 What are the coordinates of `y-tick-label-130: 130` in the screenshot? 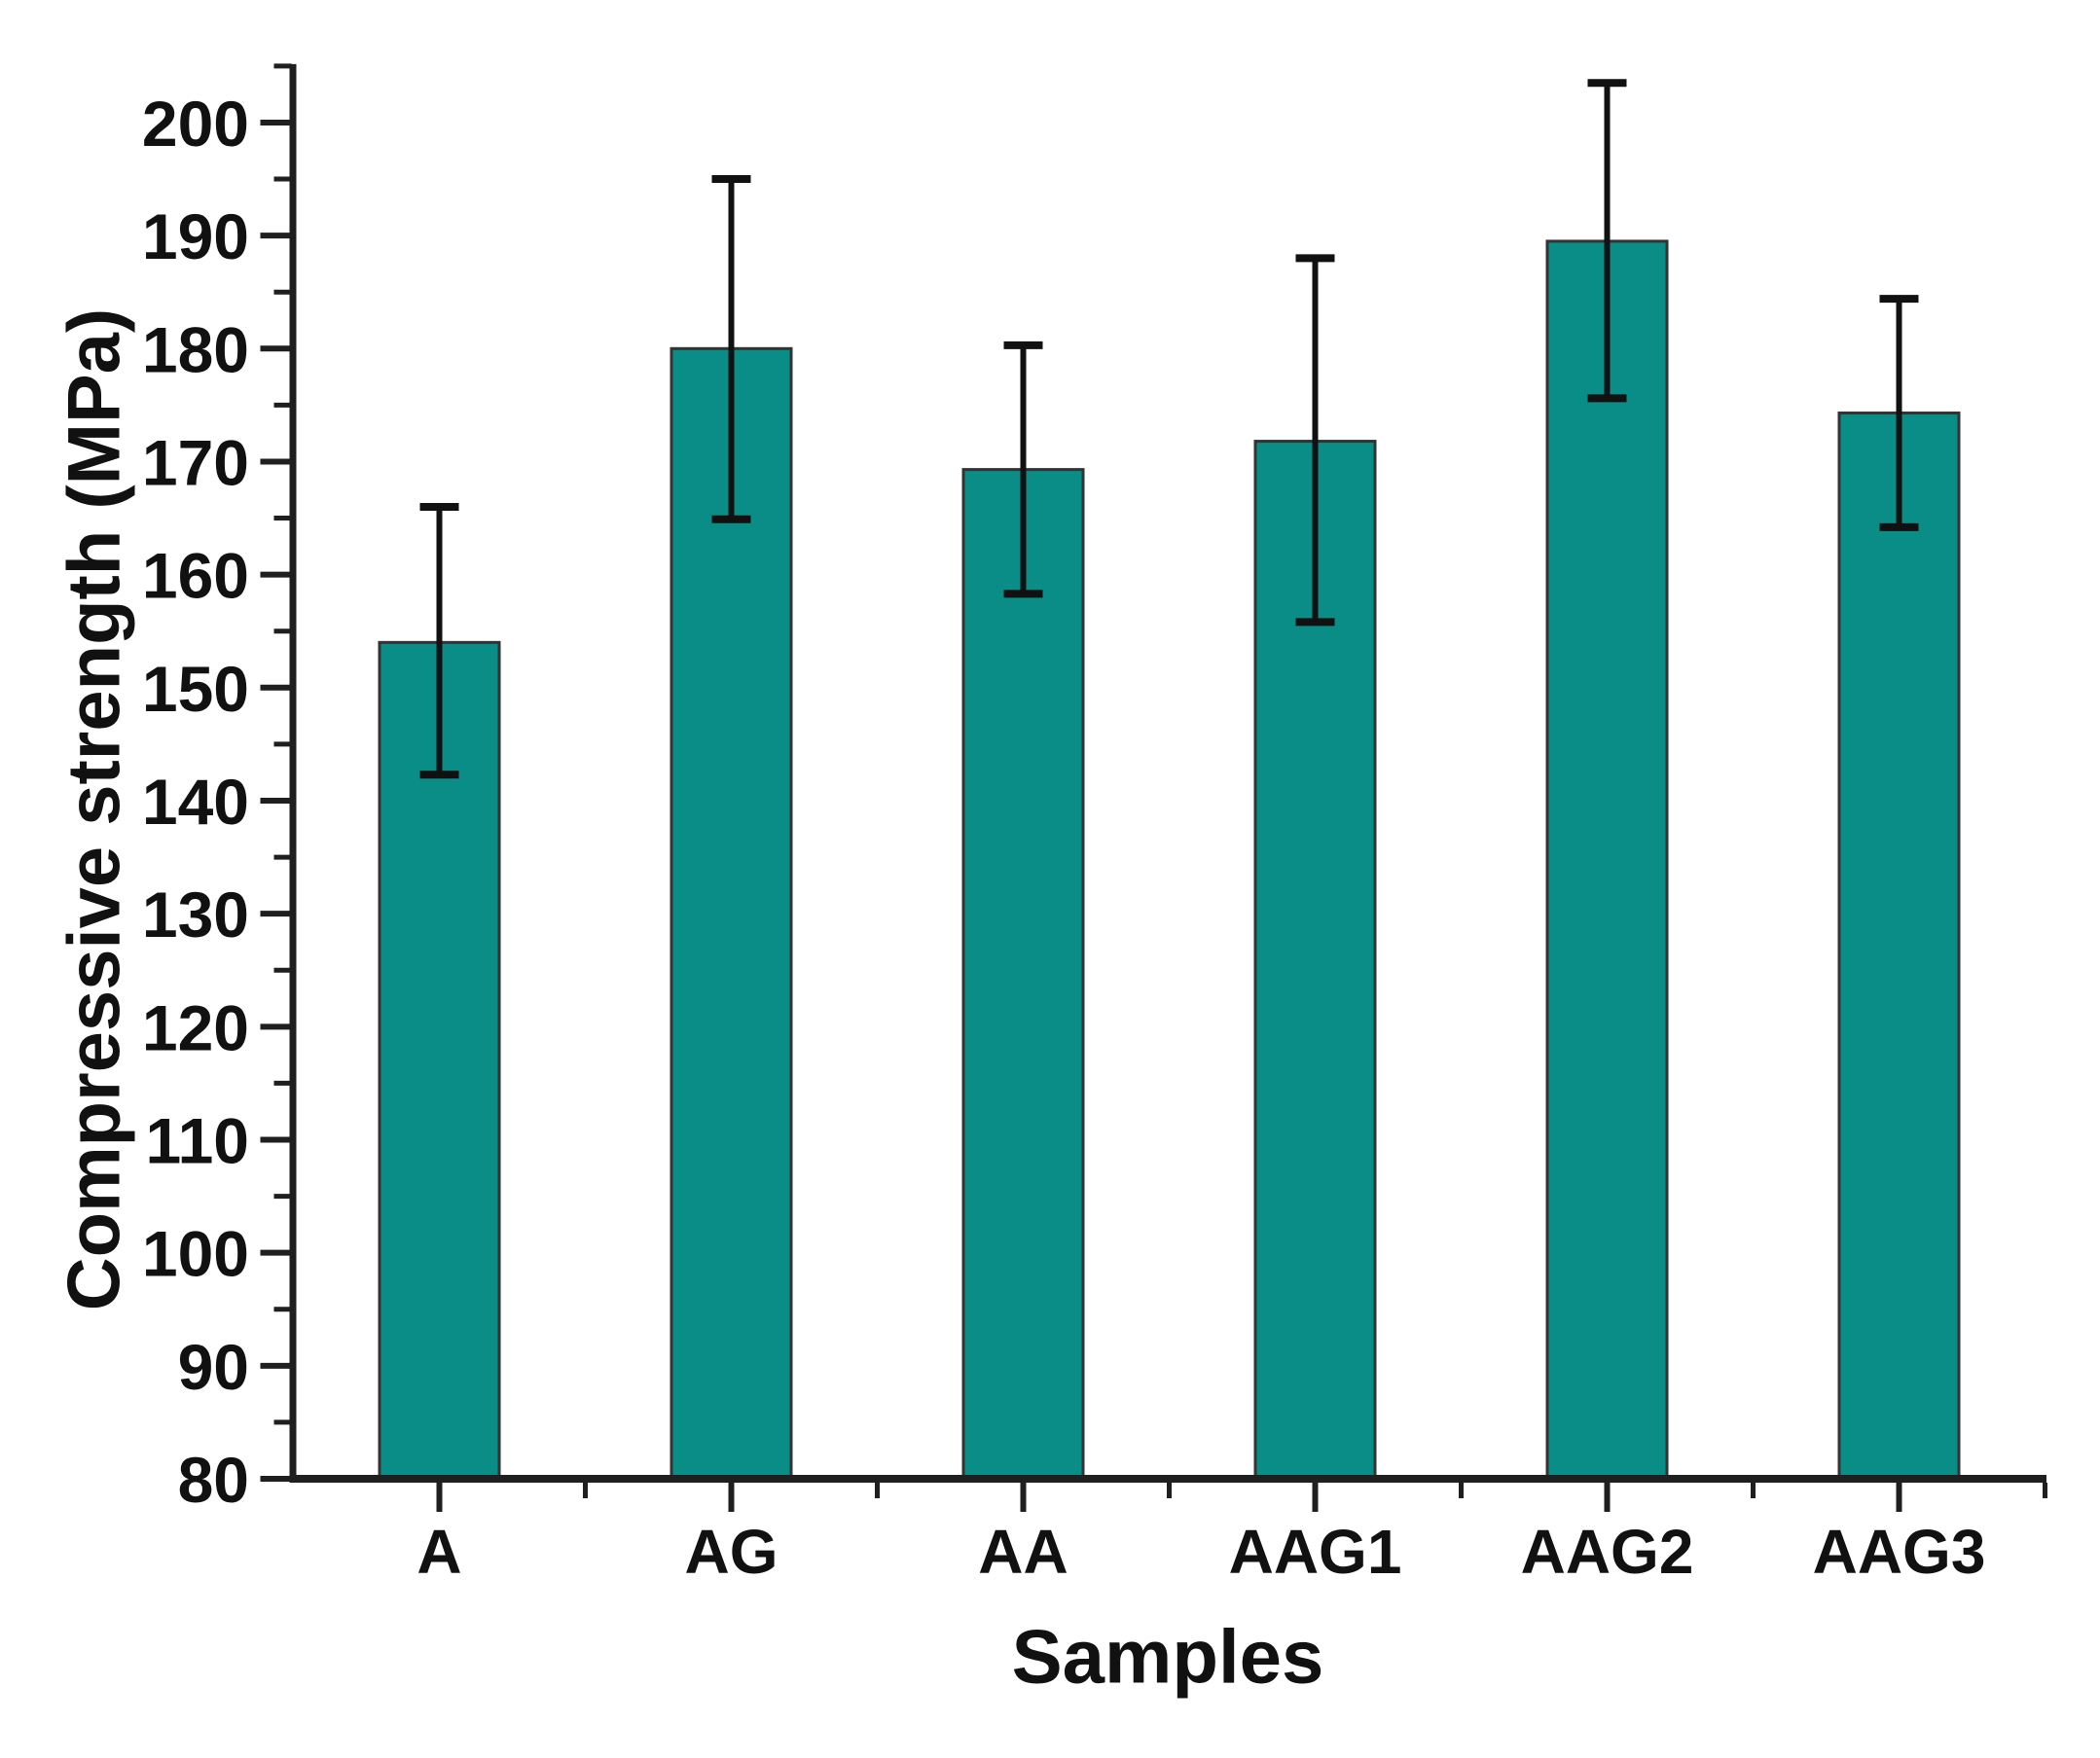 It's located at (195, 915).